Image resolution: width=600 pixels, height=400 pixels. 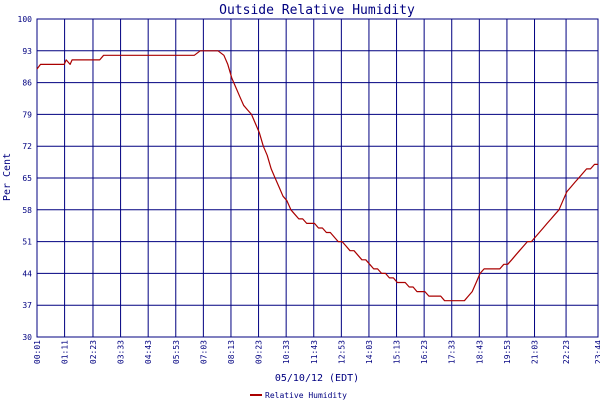 What do you see at coordinates (27, 83) in the screenshot?
I see `y-tick-label: 86` at bounding box center [27, 83].